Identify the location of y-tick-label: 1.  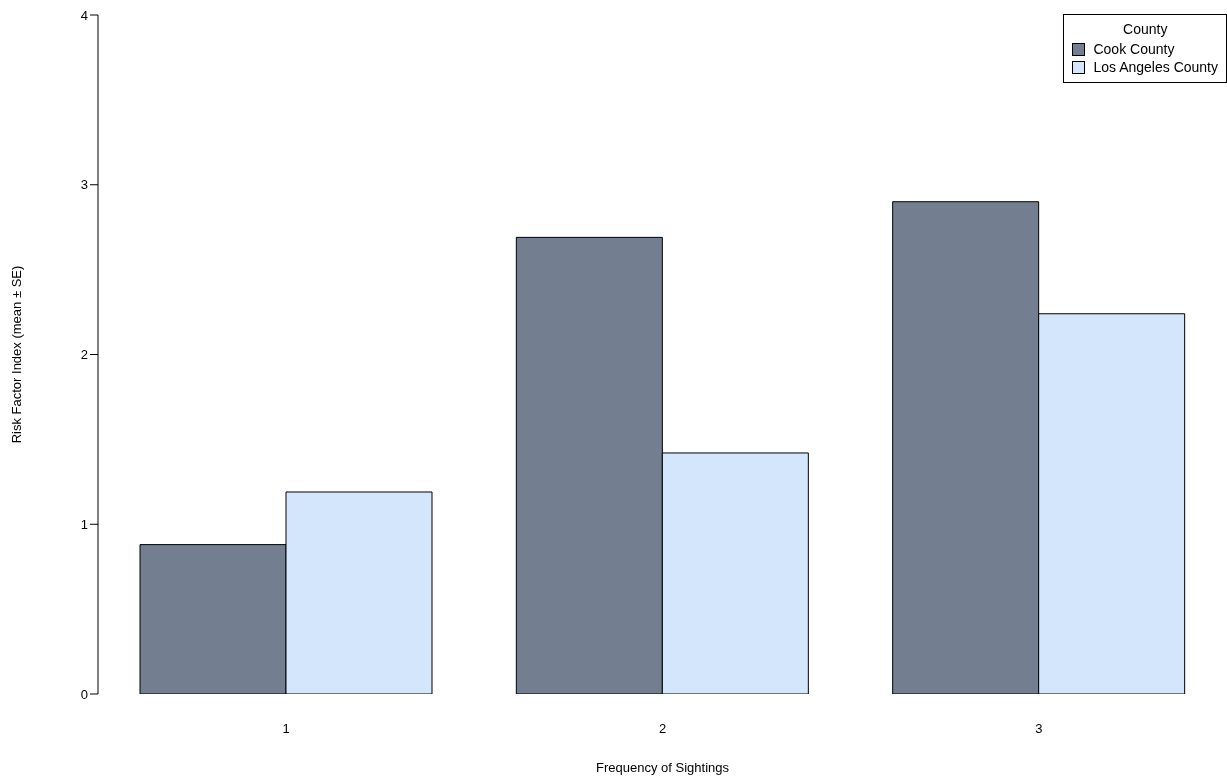
(84, 524).